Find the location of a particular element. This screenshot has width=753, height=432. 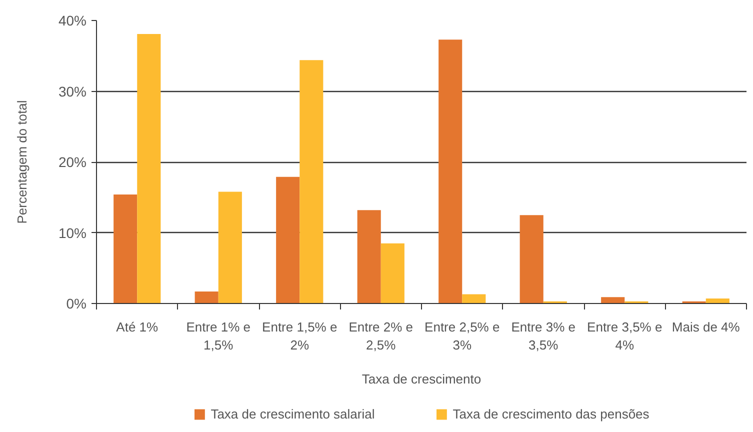

x-tick-label: Entre 1,5% e 2% is located at coordinates (300, 336).